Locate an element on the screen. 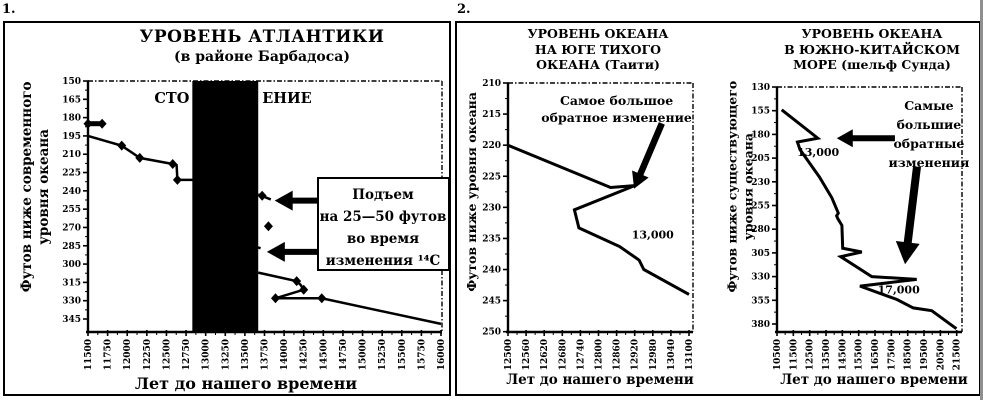  x-tick-label: 18500 is located at coordinates (909, 354).